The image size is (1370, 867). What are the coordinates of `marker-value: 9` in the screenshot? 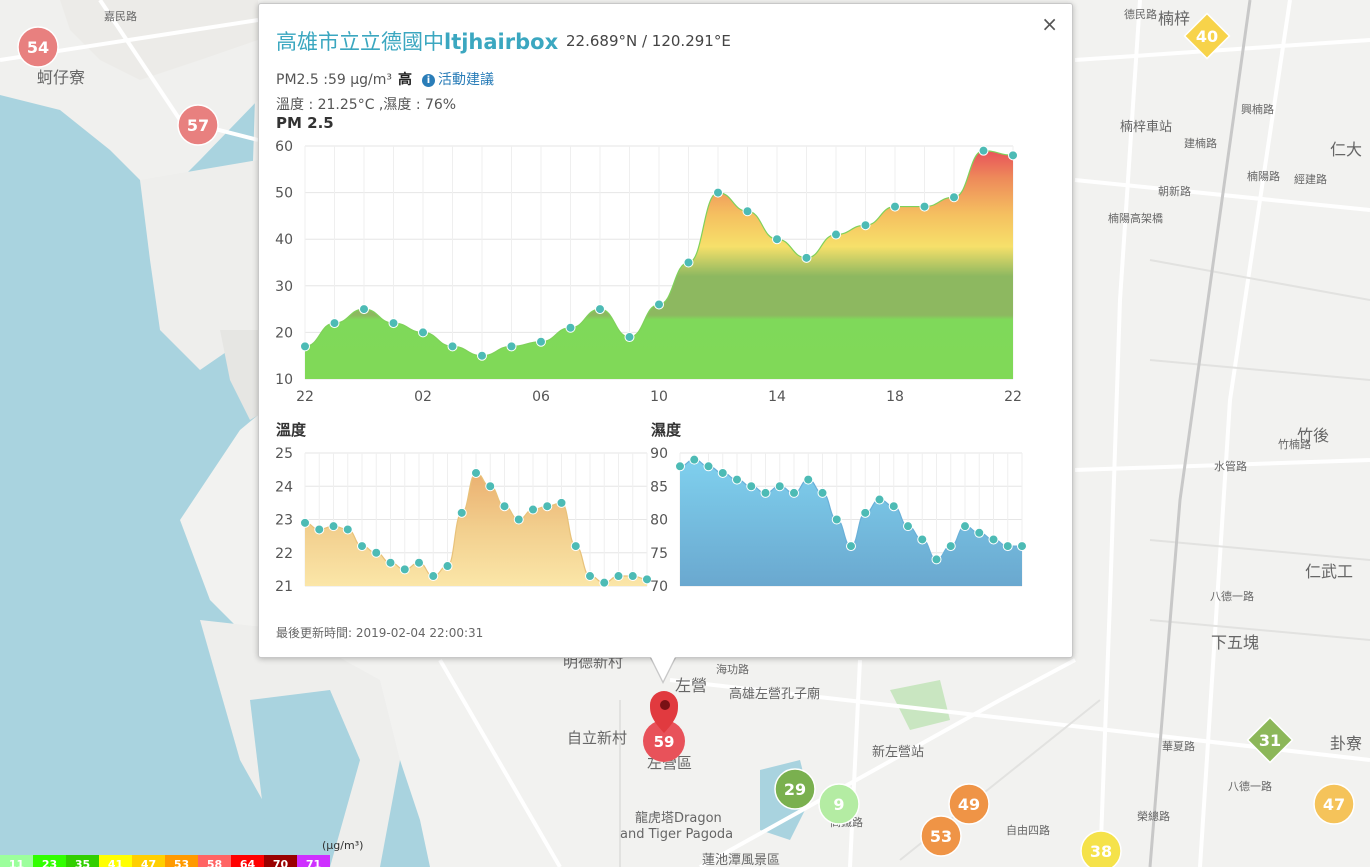 It's located at (838, 804).